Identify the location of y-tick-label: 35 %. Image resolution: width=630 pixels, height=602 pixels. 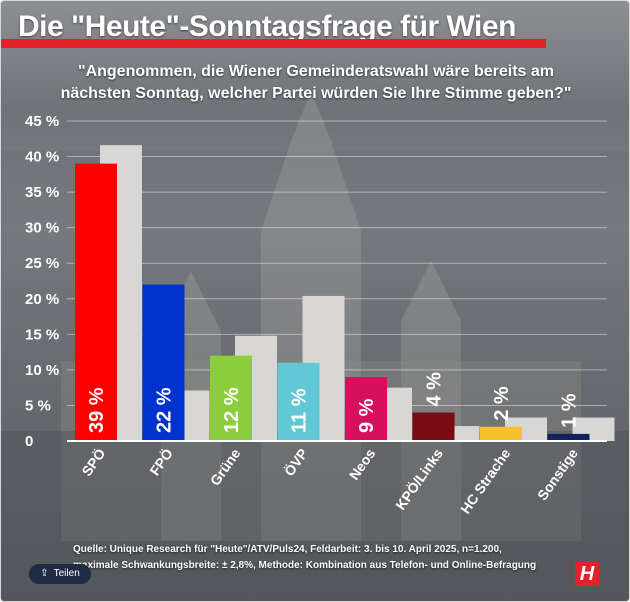
(42, 192).